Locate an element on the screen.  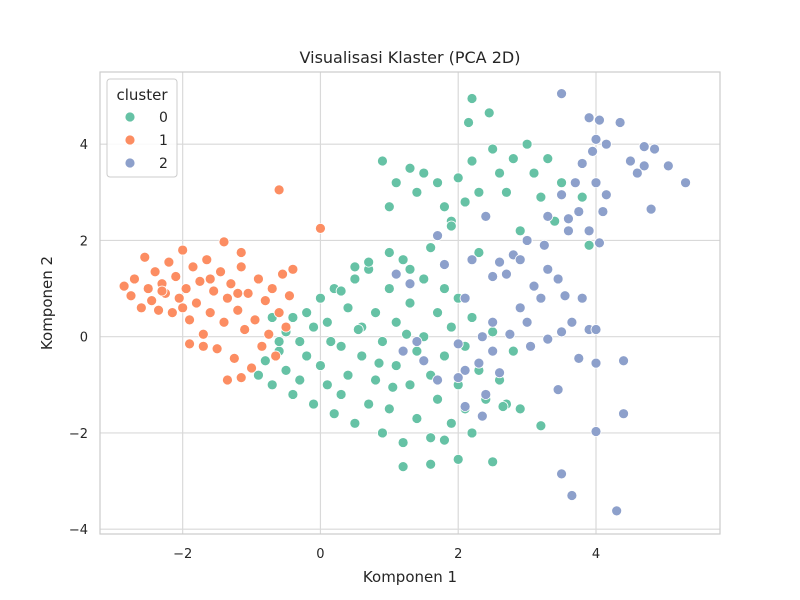
y-tick-label: −4 is located at coordinates (78, 530).